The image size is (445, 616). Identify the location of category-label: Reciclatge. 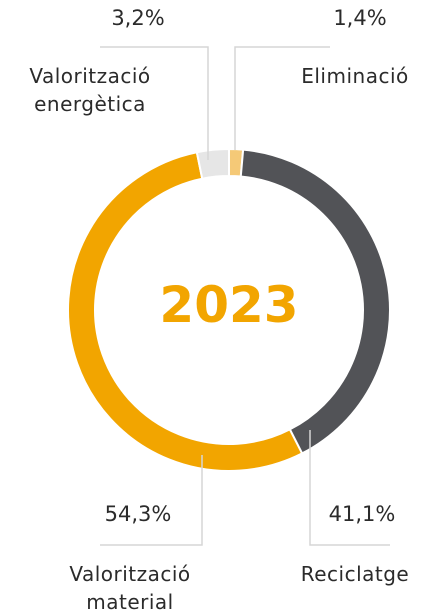
(355, 574).